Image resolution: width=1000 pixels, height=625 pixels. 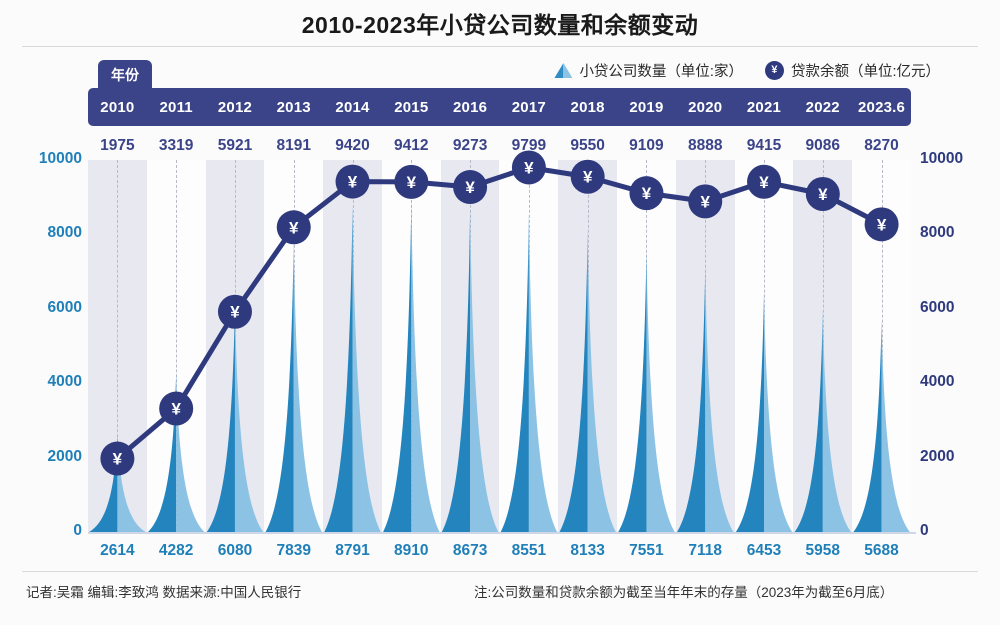 I want to click on company-count-value: 7118, so click(x=705, y=550).